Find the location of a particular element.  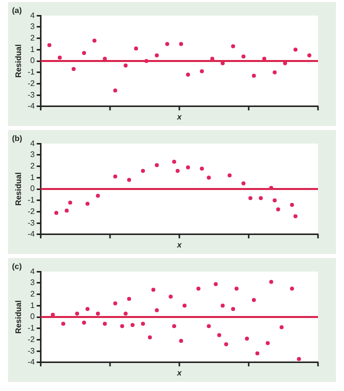

chart-title: (b) is located at coordinates (17, 139).